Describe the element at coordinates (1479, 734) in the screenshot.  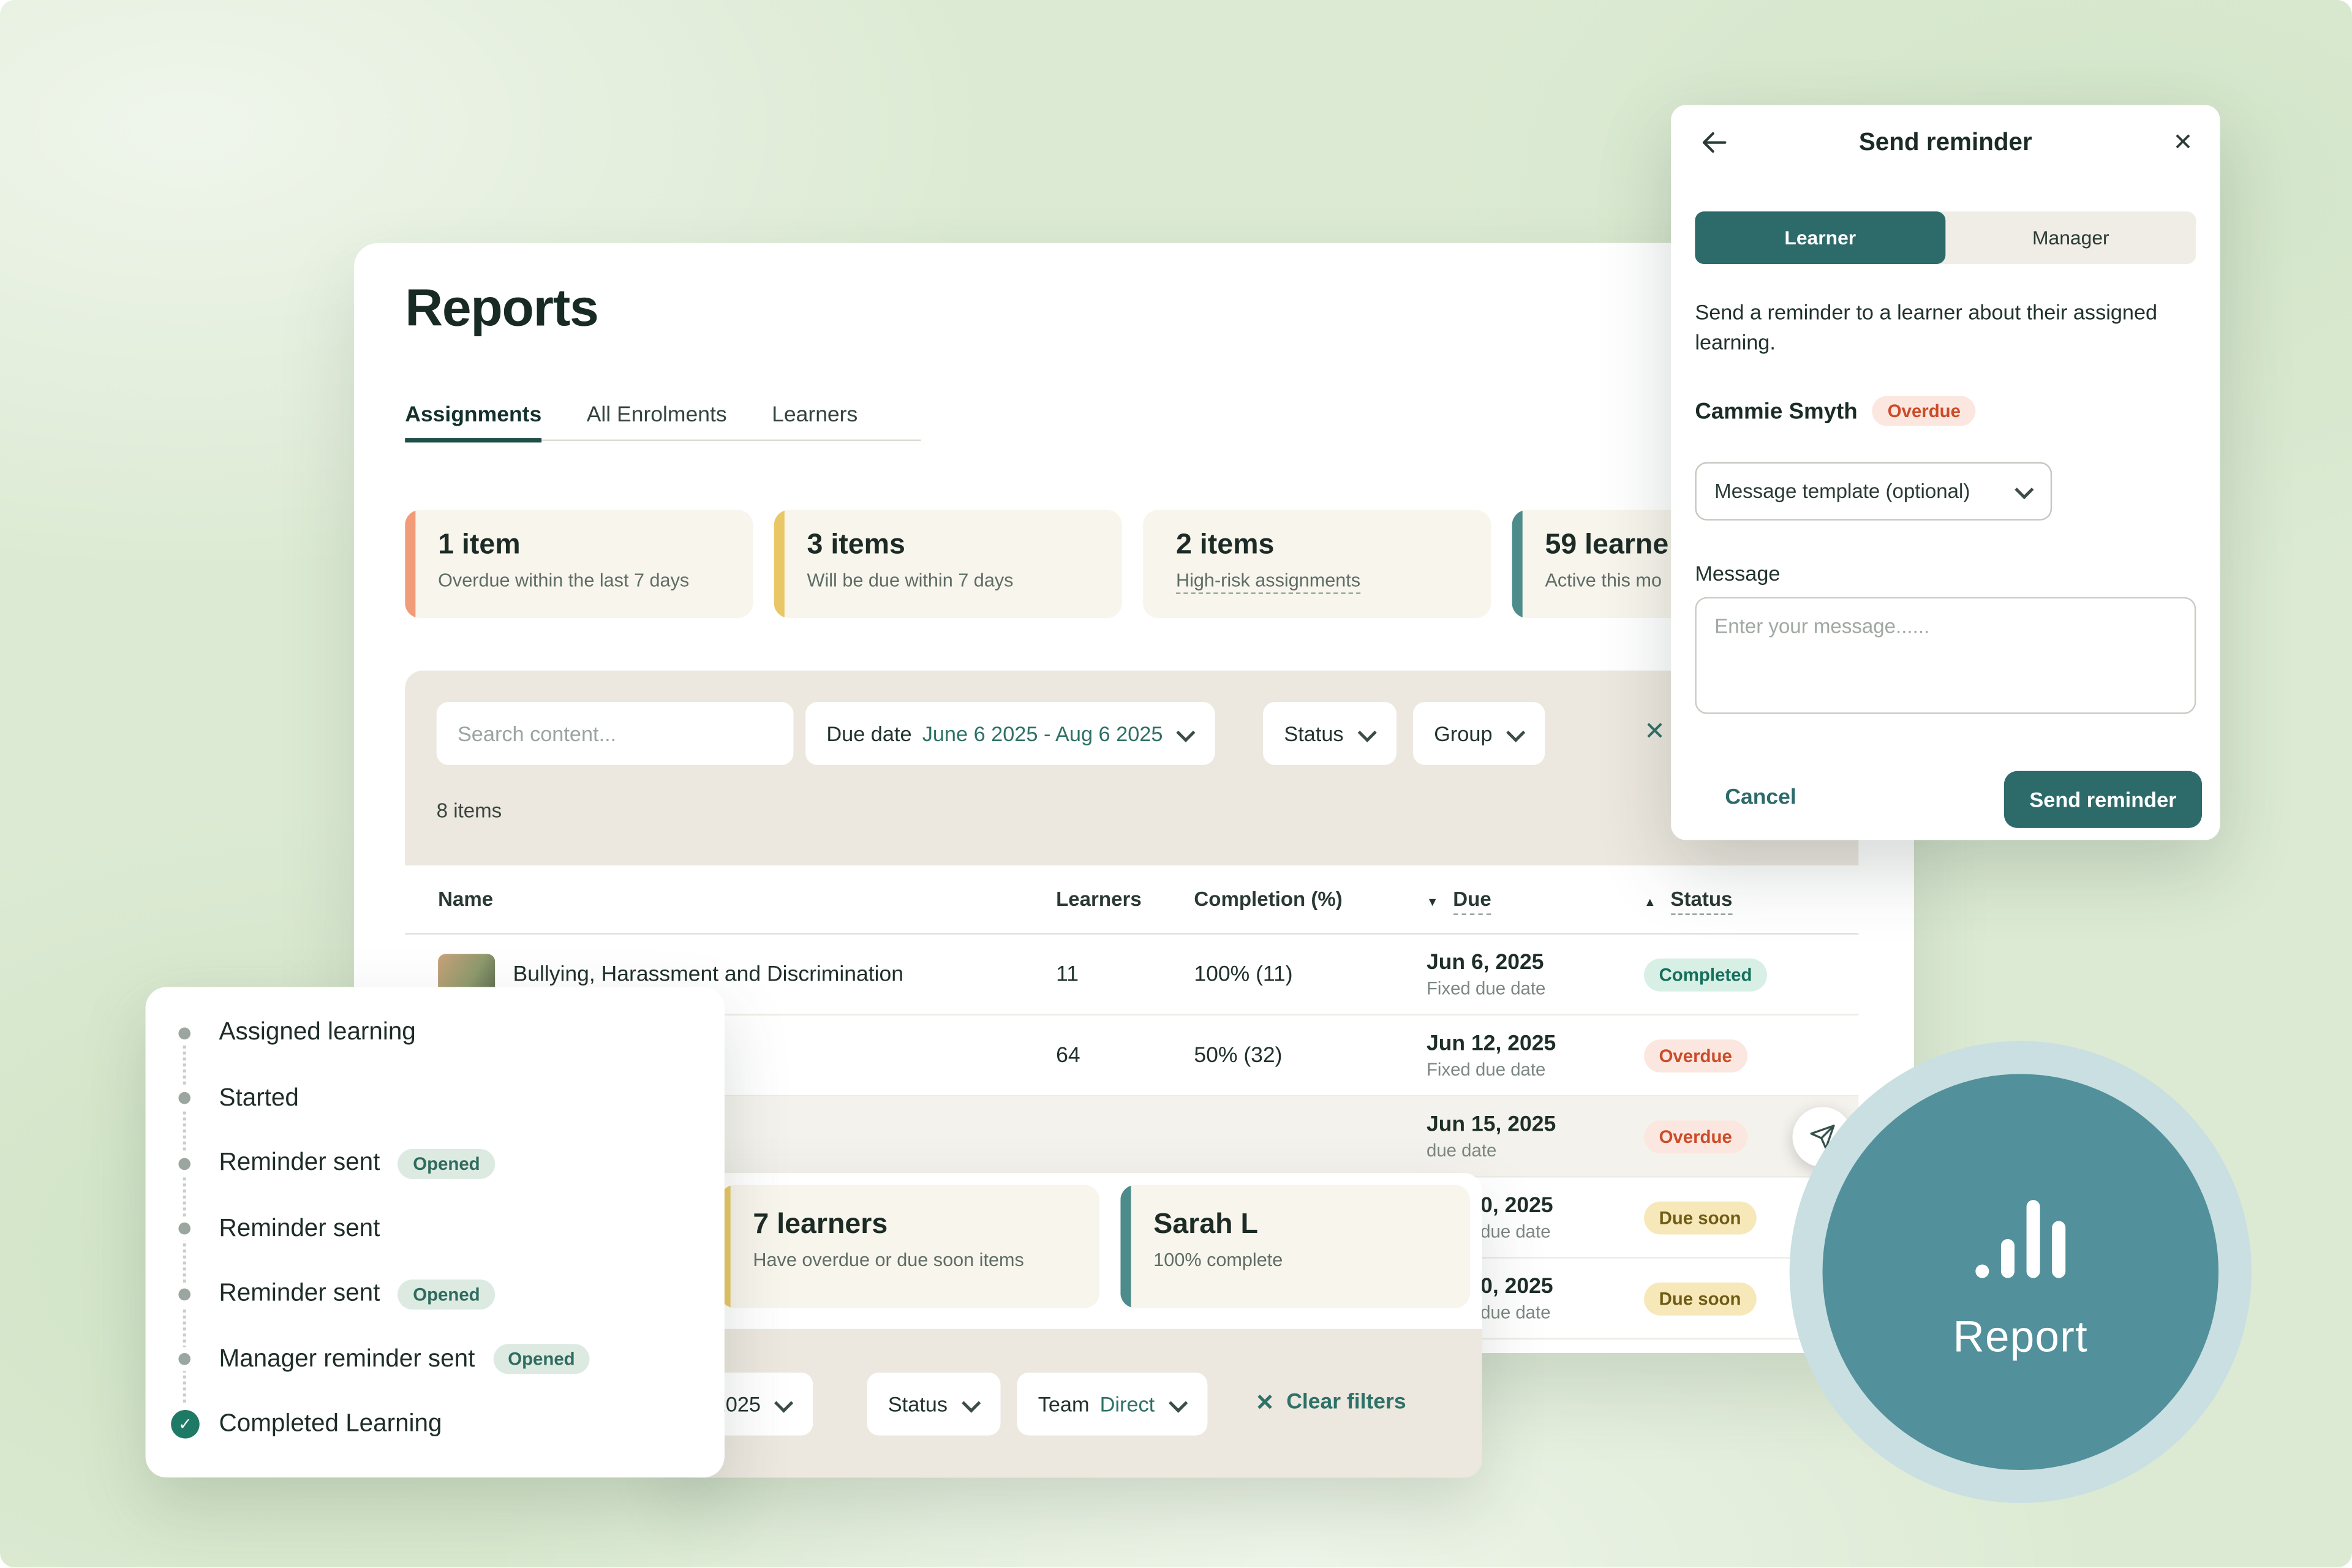
I see `group-filter: Group` at that location.